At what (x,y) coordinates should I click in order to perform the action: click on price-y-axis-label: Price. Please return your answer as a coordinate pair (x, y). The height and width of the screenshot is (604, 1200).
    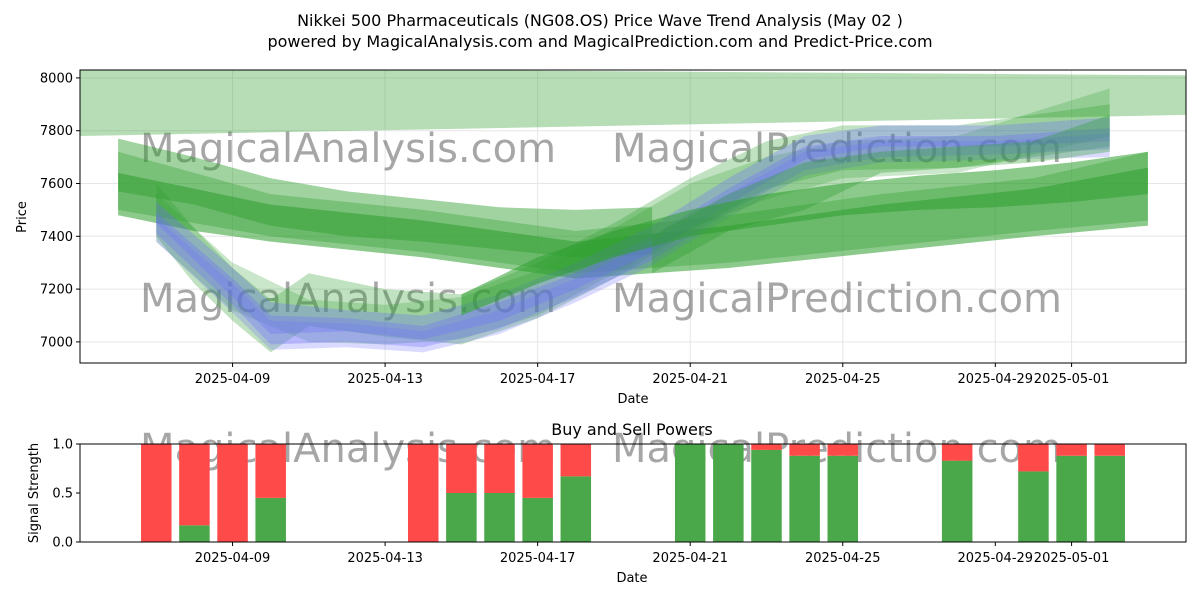
    Looking at the image, I should click on (22, 217).